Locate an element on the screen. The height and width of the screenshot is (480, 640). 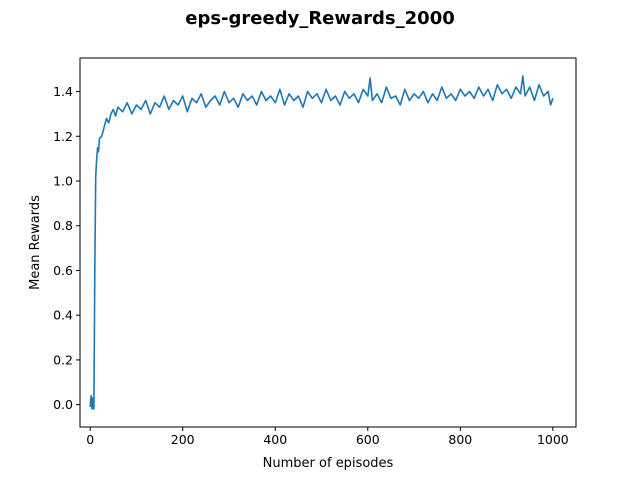
x-tick-label: 200 is located at coordinates (183, 439).